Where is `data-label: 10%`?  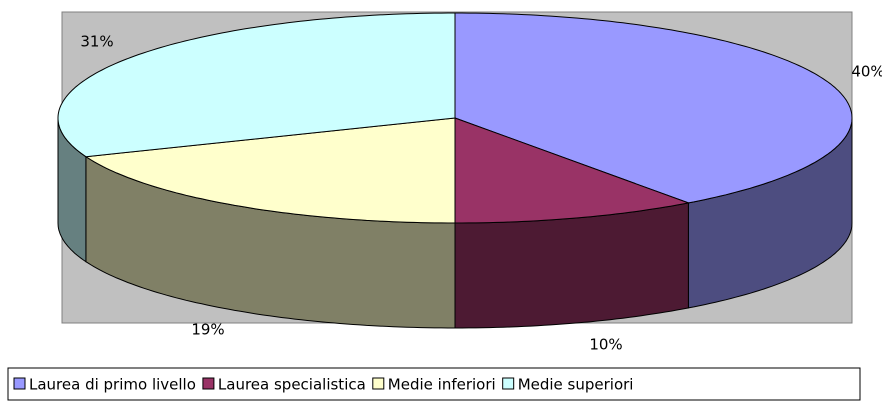 data-label: 10% is located at coordinates (605, 345).